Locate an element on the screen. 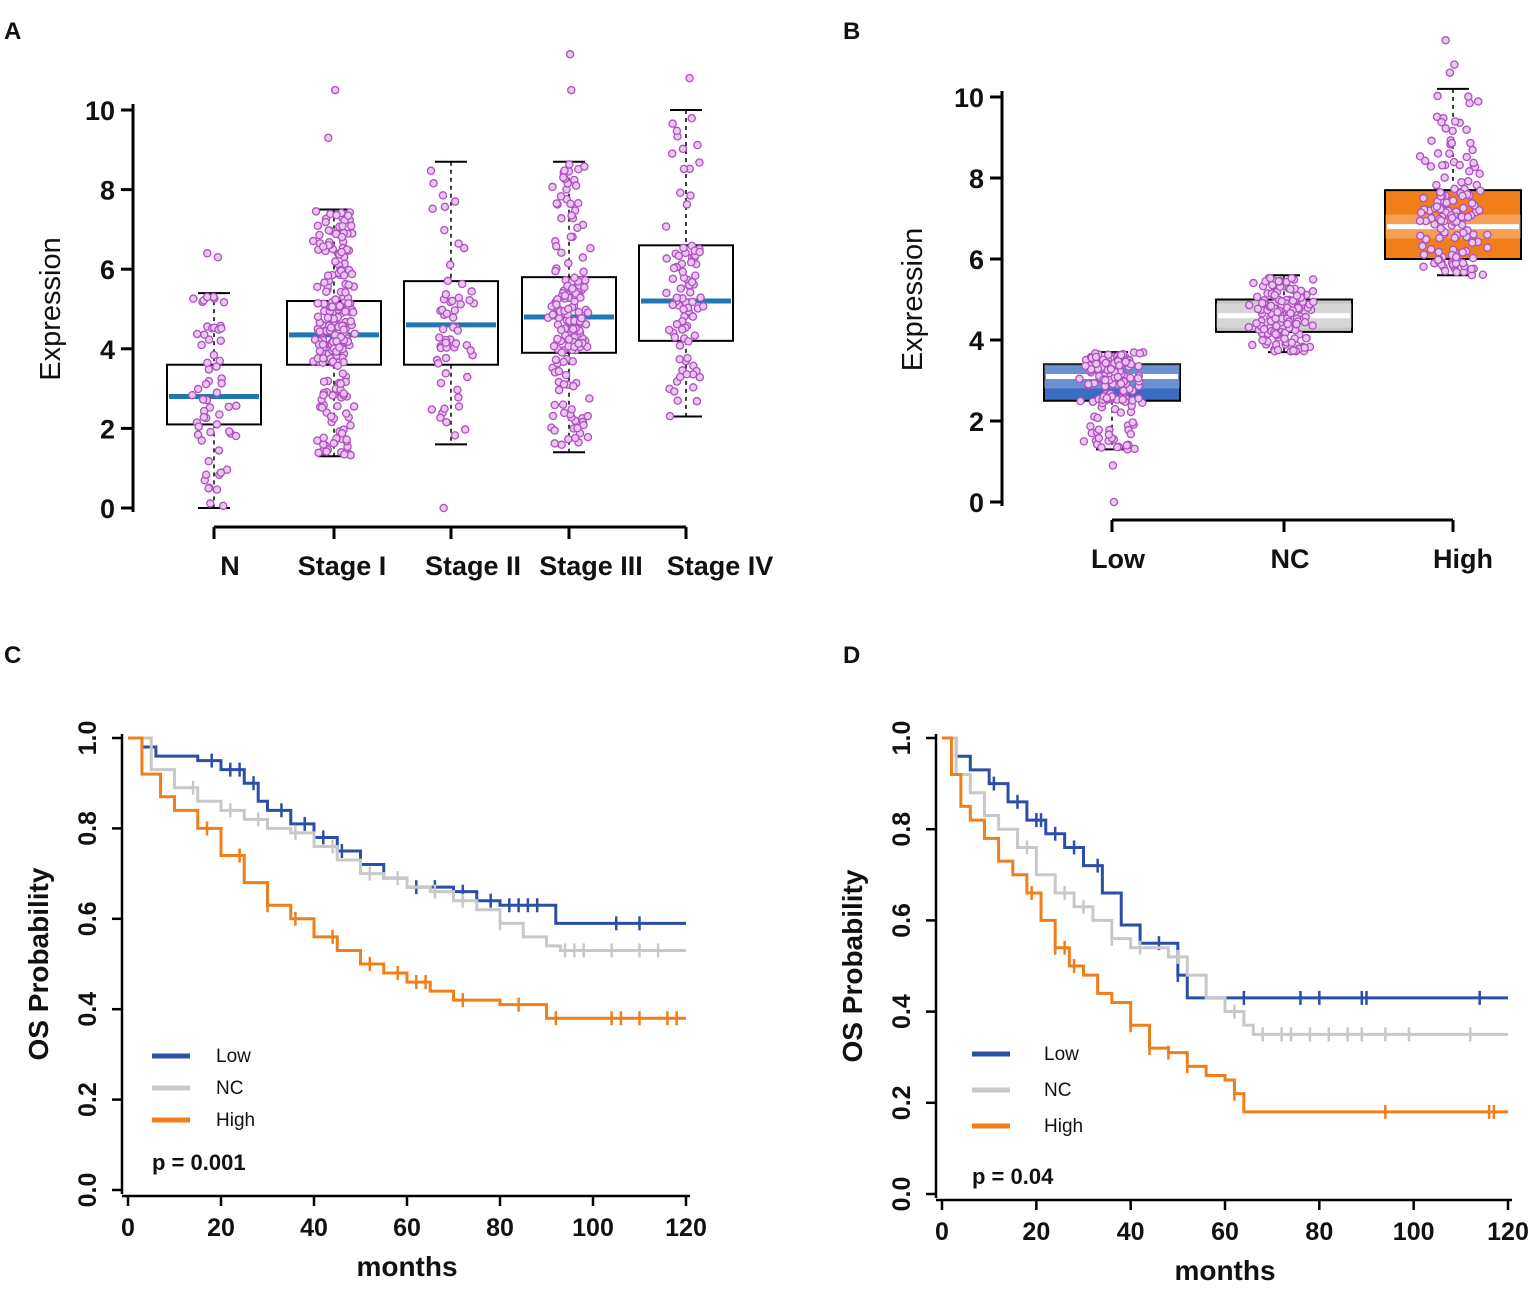 This screenshot has width=1535, height=1307. x-tick-label: High is located at coordinates (1463, 559).